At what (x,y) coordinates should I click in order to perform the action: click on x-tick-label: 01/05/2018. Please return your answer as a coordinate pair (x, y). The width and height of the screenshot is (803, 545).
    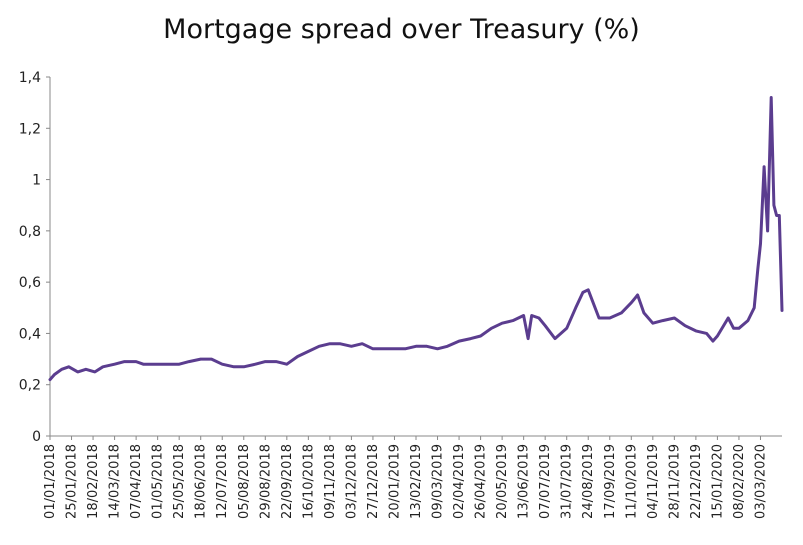
    Looking at the image, I should click on (158, 481).